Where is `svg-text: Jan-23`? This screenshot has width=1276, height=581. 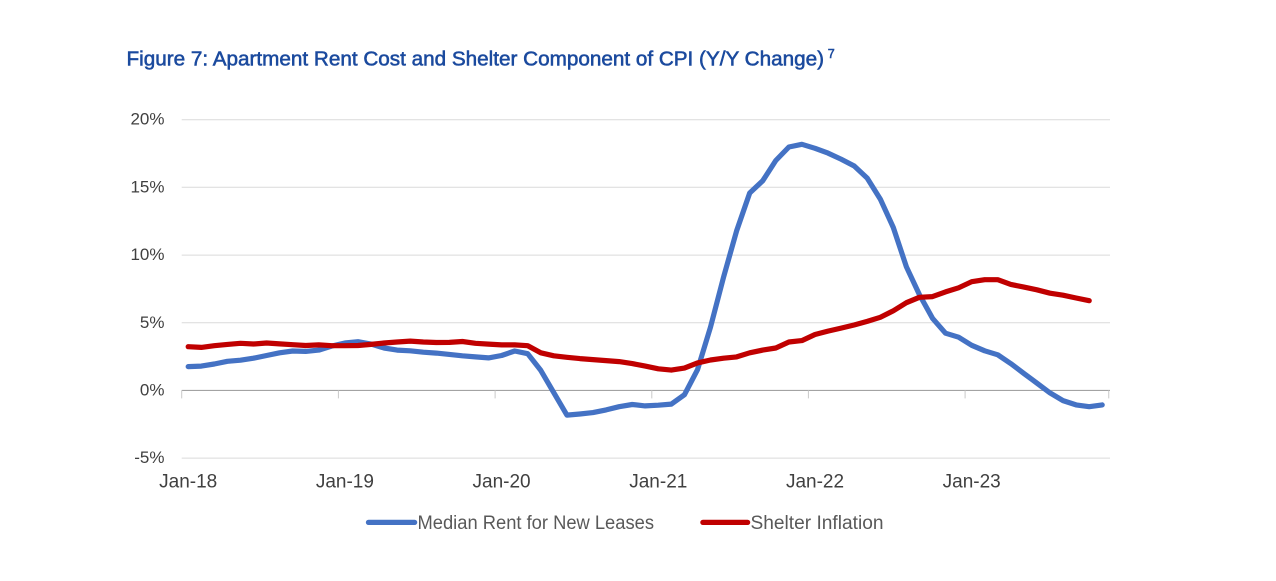
svg-text: Jan-23 is located at coordinates (972, 481).